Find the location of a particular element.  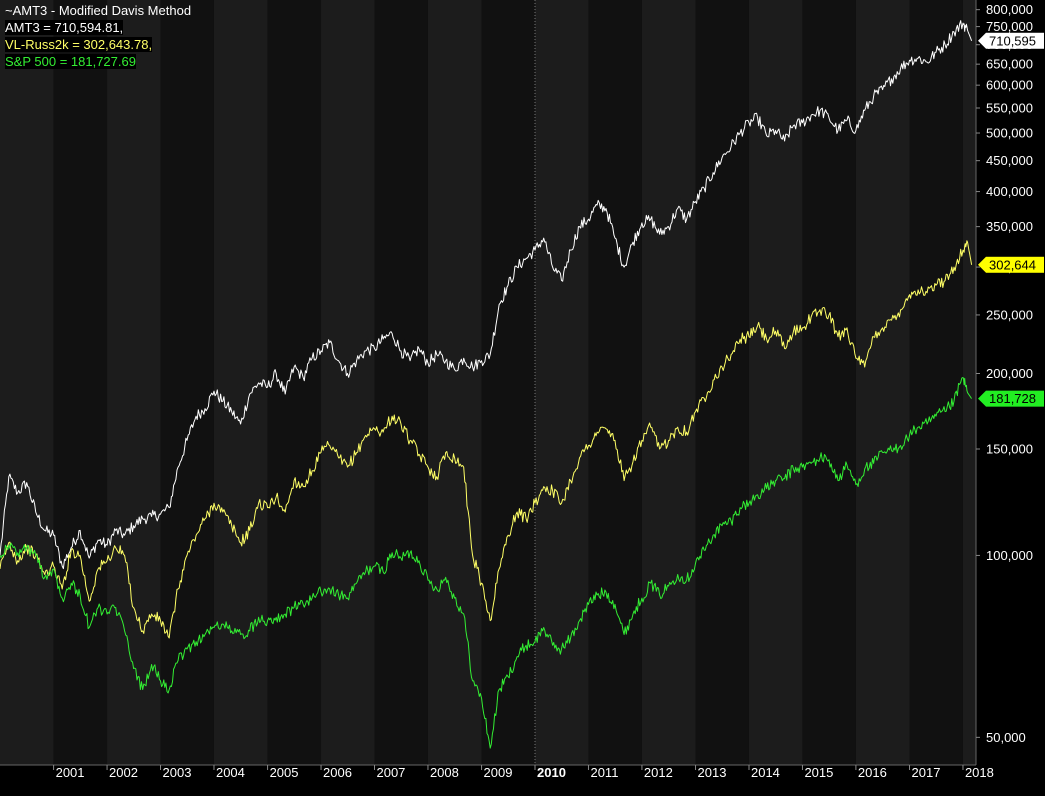

legend-sp500: S&P 500 = 181,727.69 is located at coordinates (70, 61).